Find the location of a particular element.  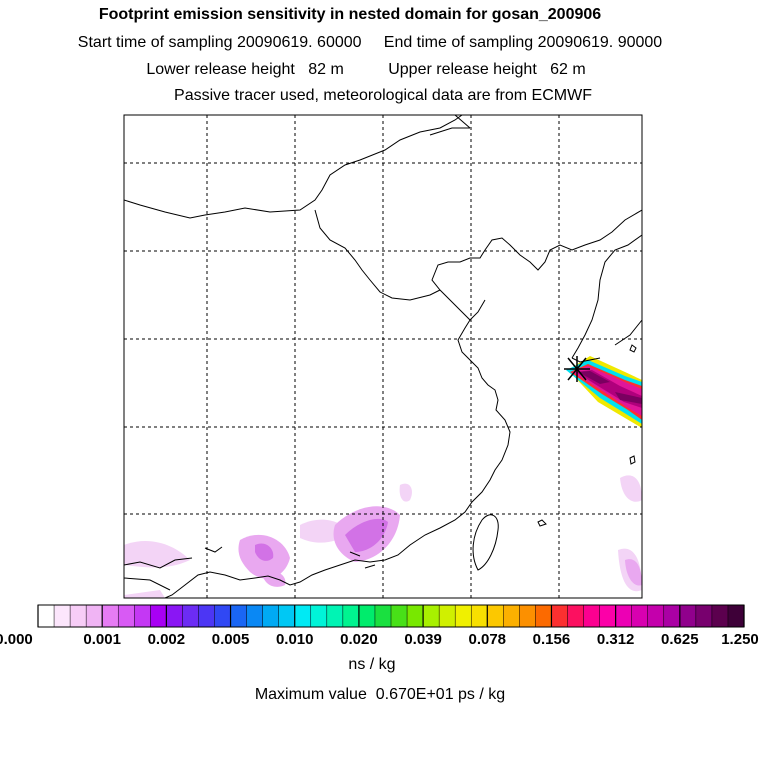

emission-plume is located at coordinates (604, 392).